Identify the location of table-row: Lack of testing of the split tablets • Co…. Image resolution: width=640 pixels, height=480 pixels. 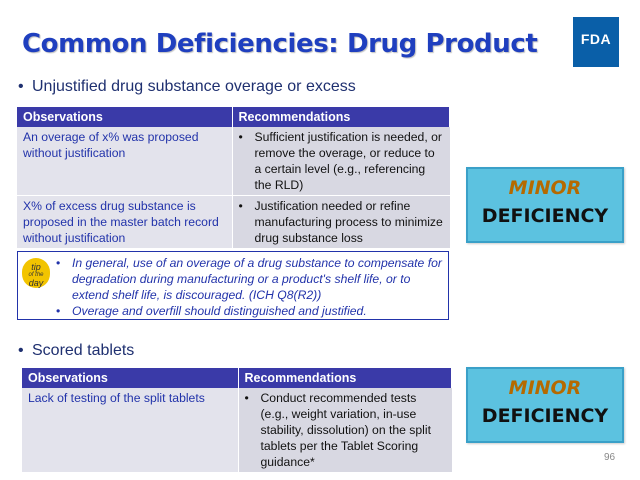
(237, 430).